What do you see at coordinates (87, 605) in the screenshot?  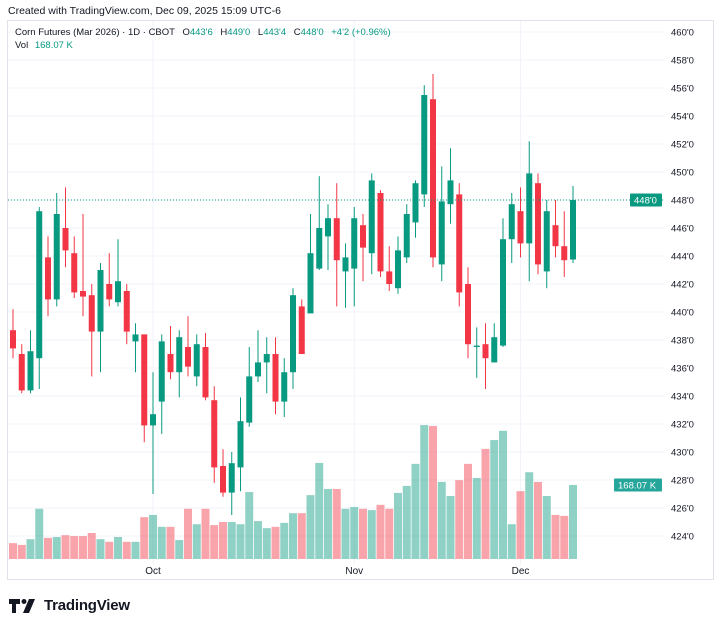 I see `logo-text: TradingView` at bounding box center [87, 605].